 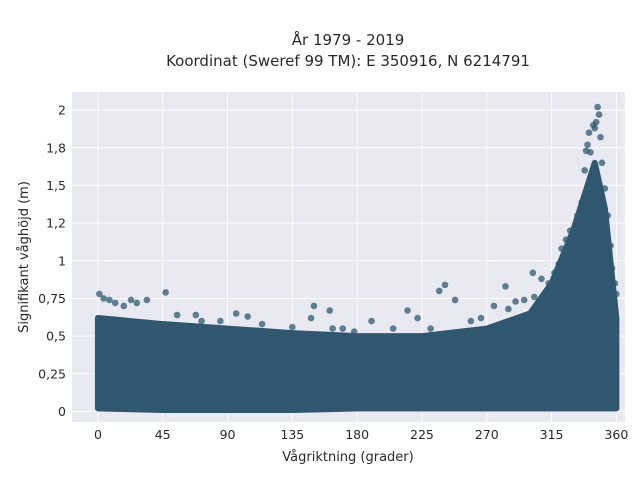 I want to click on y-tick-label: 1, so click(x=62, y=260).